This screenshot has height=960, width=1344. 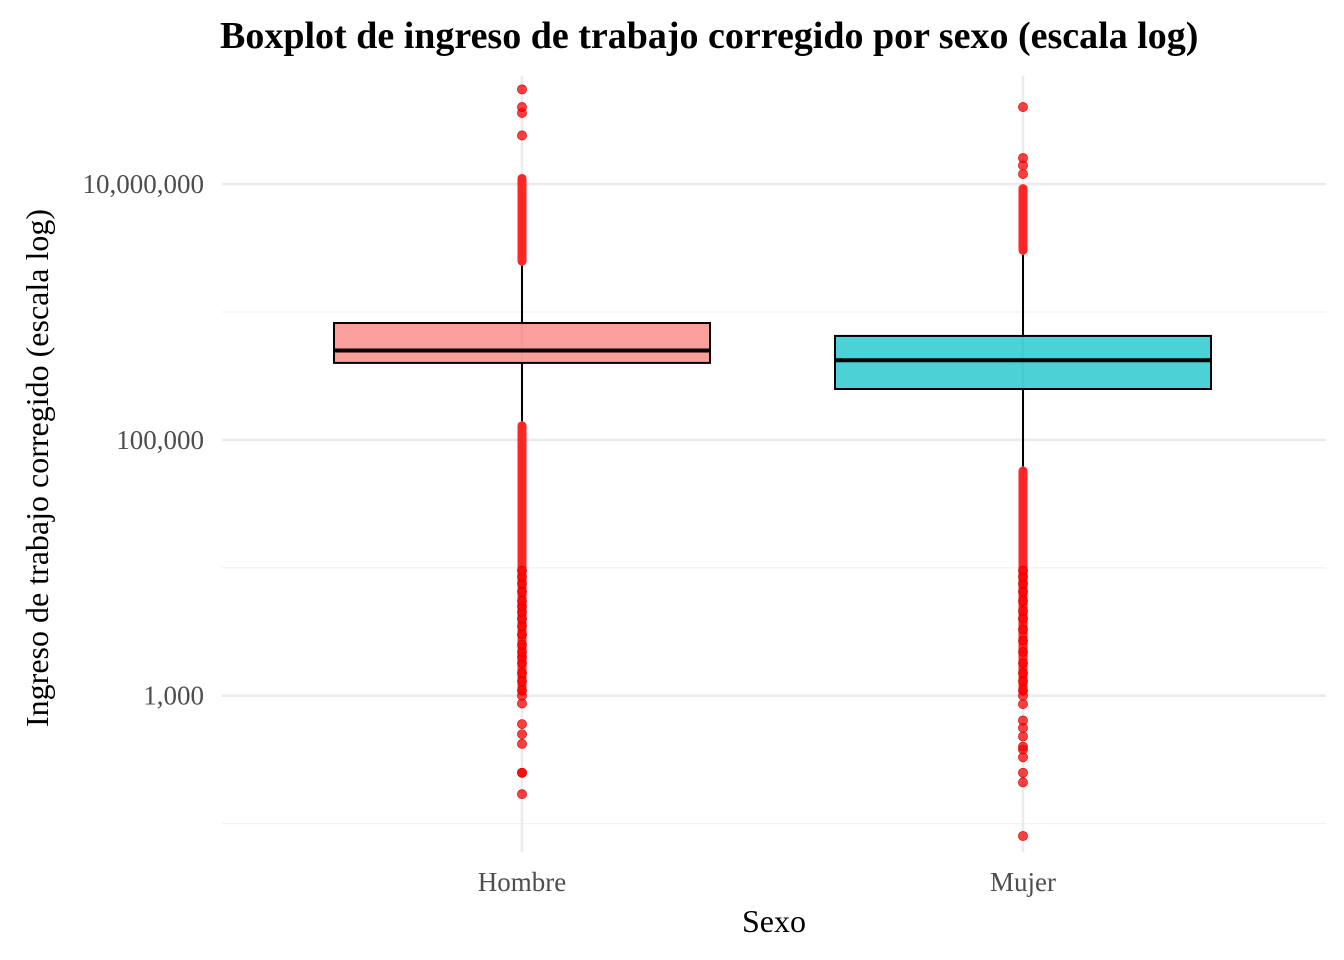 What do you see at coordinates (774, 921) in the screenshot?
I see `x-axis-title: Sexo` at bounding box center [774, 921].